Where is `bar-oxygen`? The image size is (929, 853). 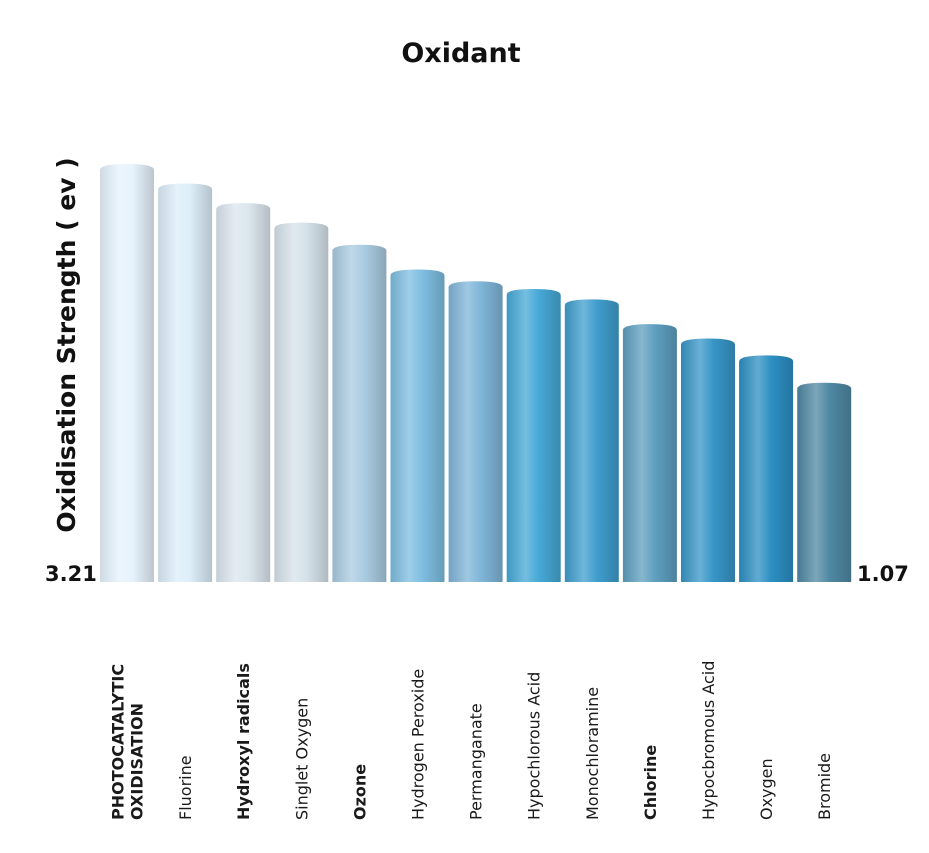 bar-oxygen is located at coordinates (766, 468).